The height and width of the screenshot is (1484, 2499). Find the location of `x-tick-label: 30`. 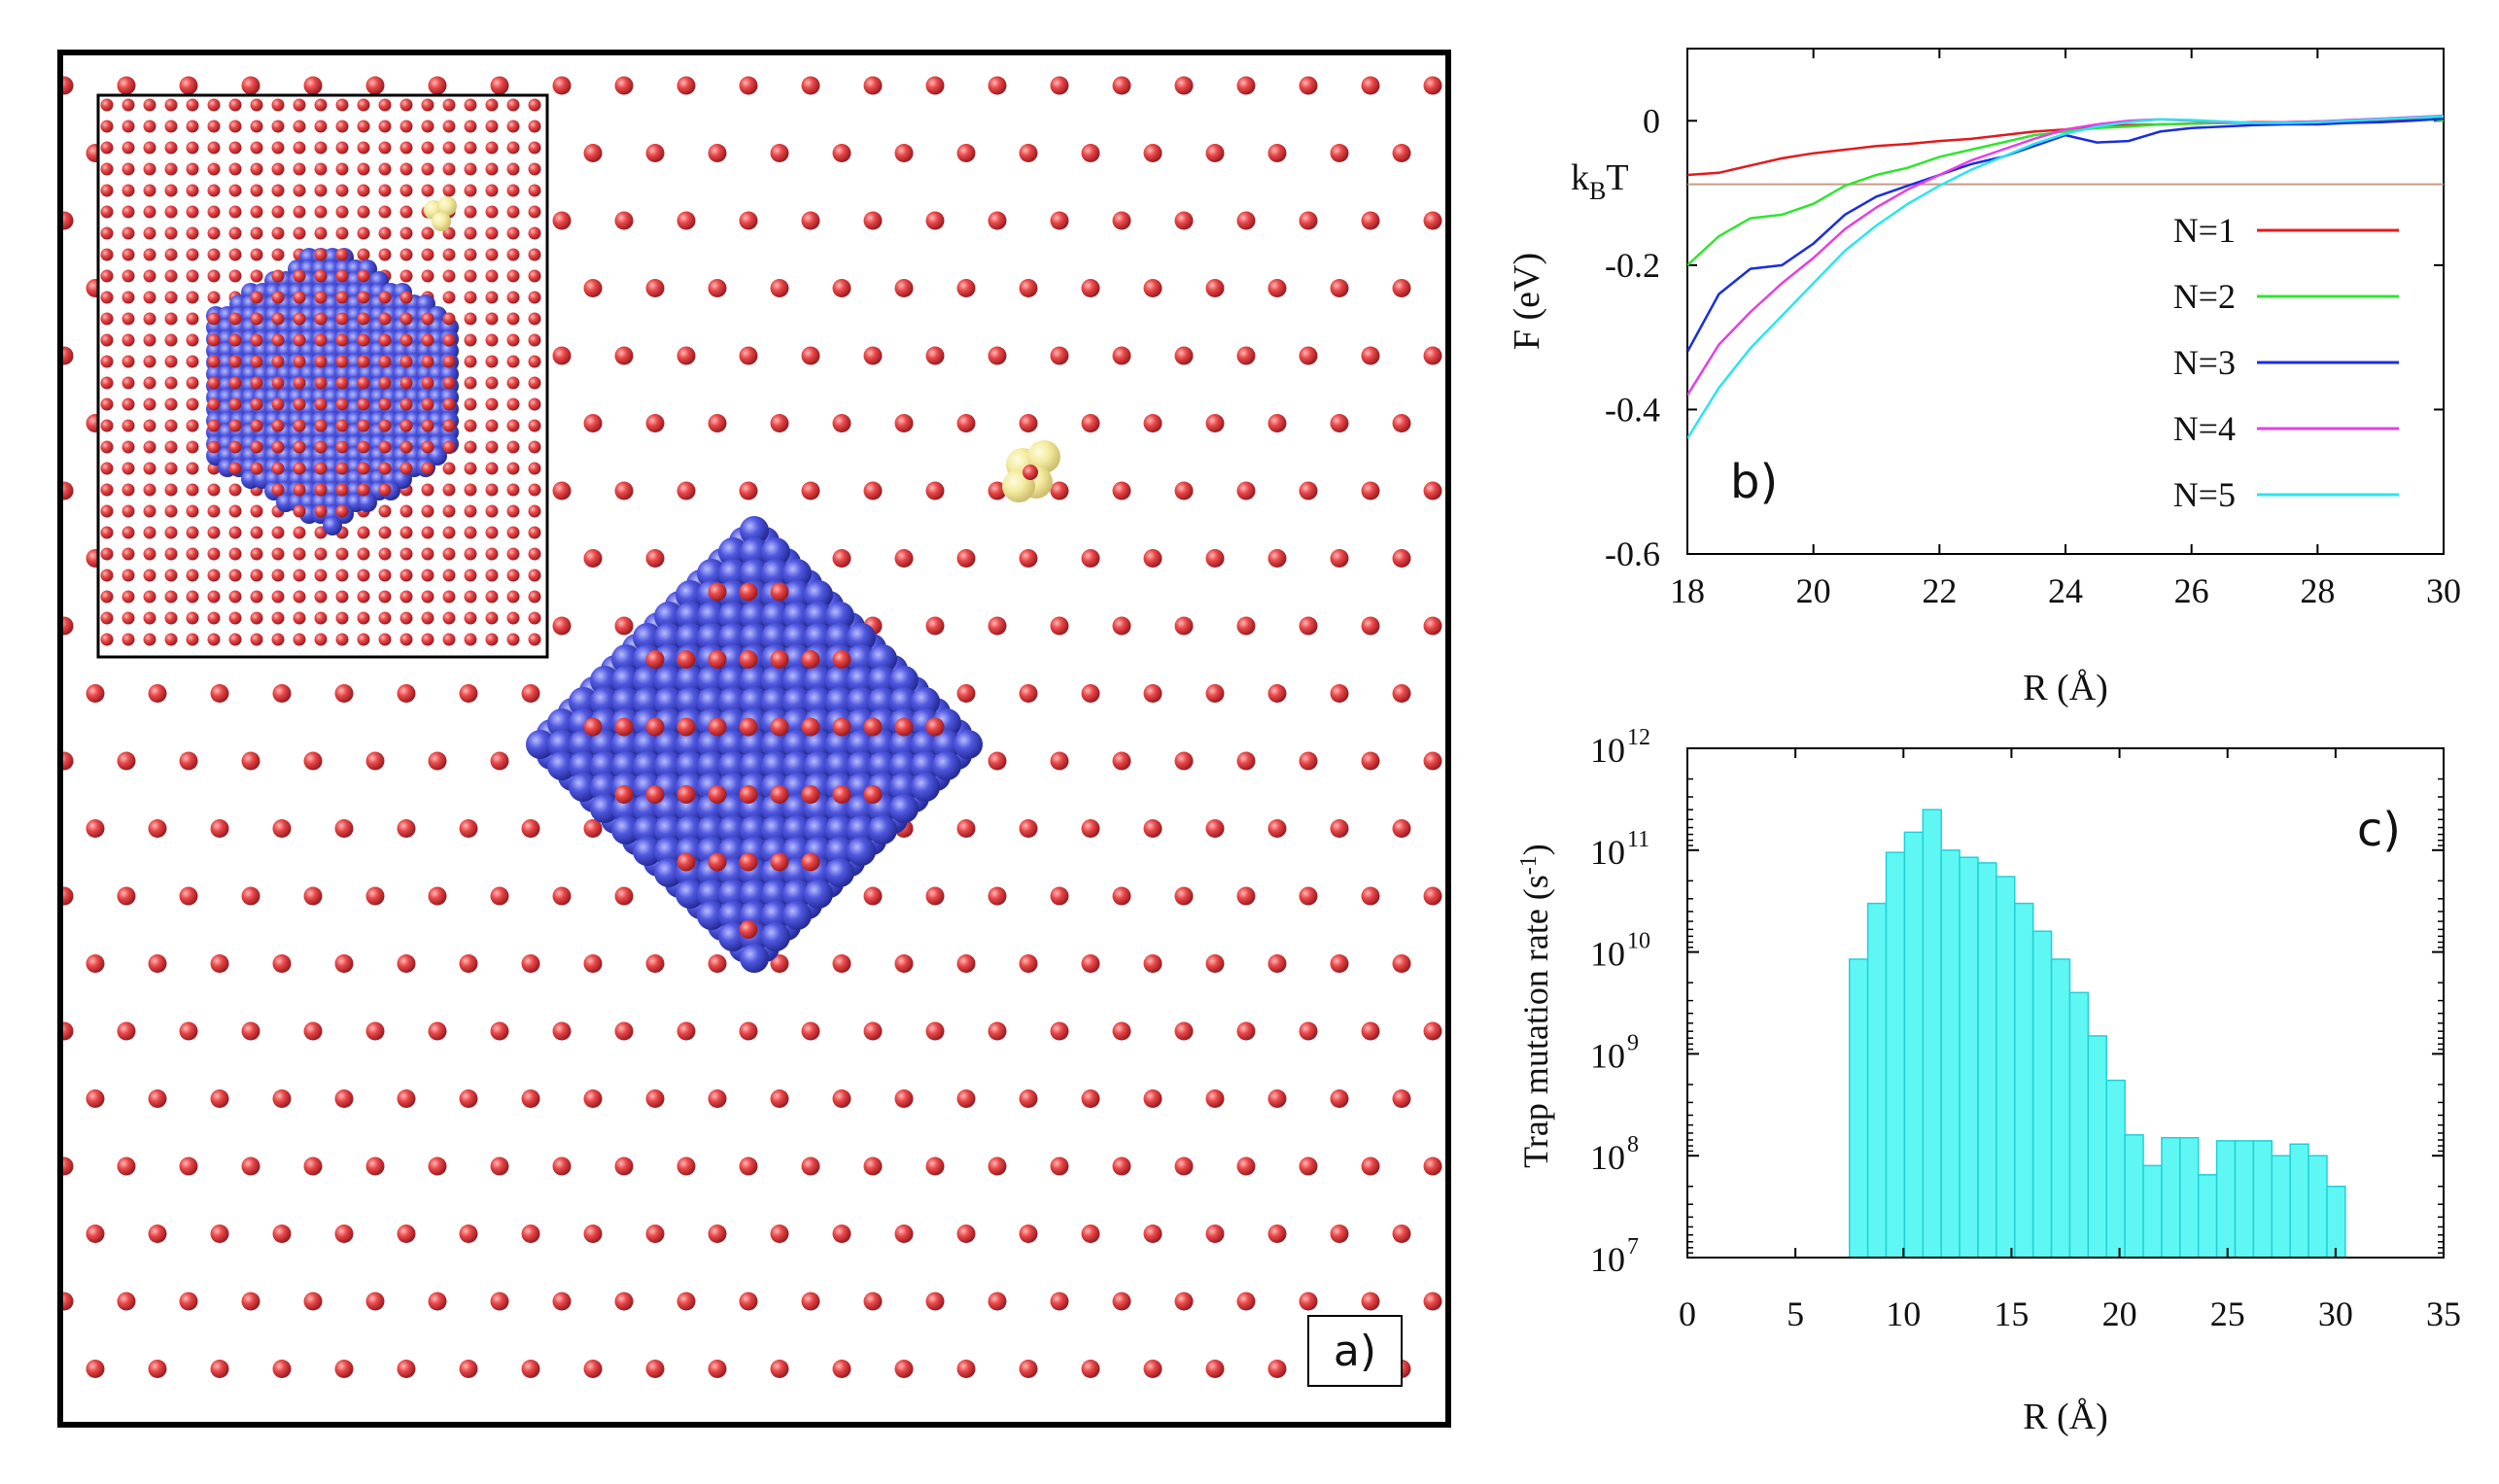

x-tick-label: 30 is located at coordinates (2335, 1313).